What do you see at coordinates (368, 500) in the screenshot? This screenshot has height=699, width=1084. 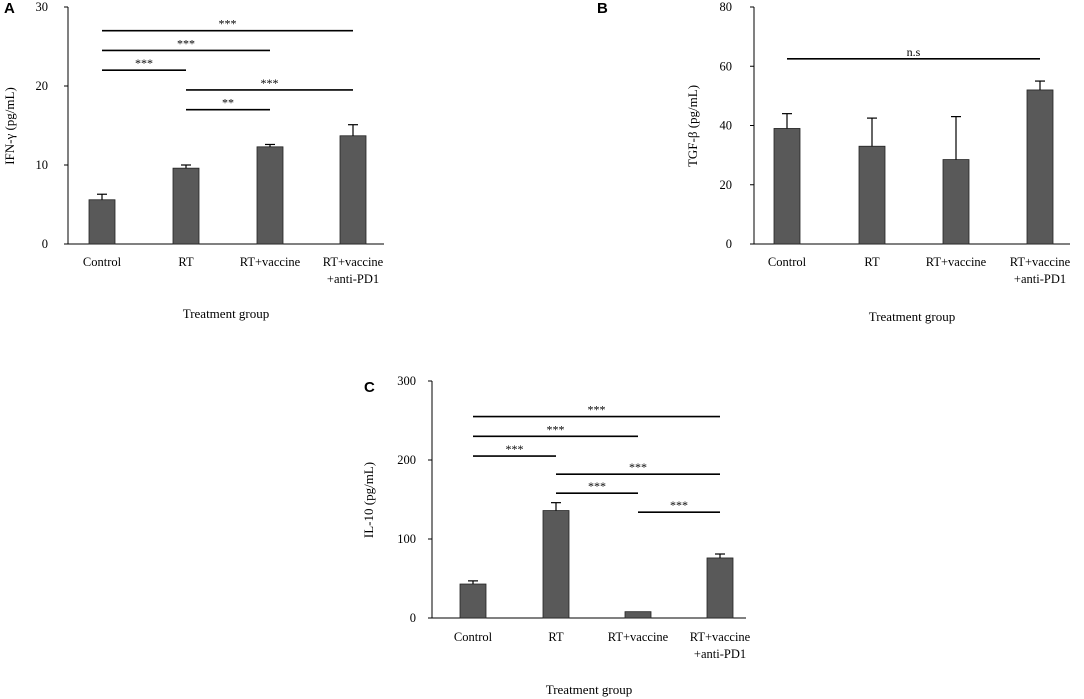 I see `y-axis-title: IL-10 (pg/mL)` at bounding box center [368, 500].